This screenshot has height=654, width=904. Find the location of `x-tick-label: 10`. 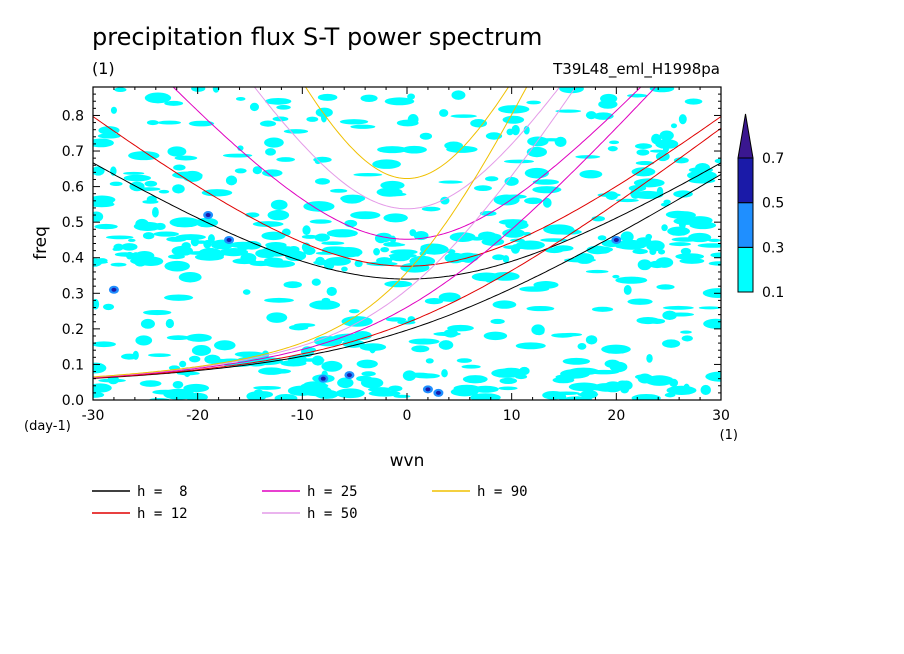

x-tick-label: 10 is located at coordinates (512, 416).